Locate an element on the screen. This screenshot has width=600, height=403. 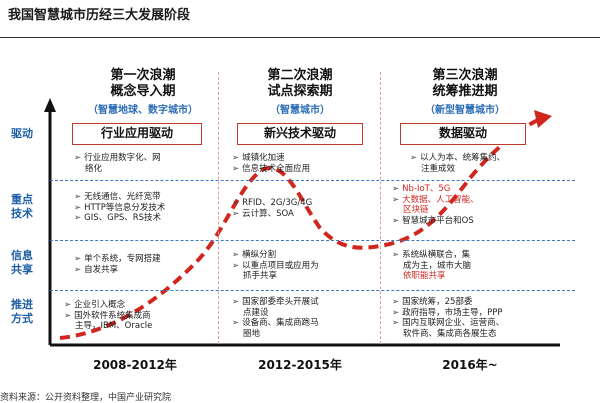
phase-1-year: 2008-2012年 is located at coordinates (135, 365).